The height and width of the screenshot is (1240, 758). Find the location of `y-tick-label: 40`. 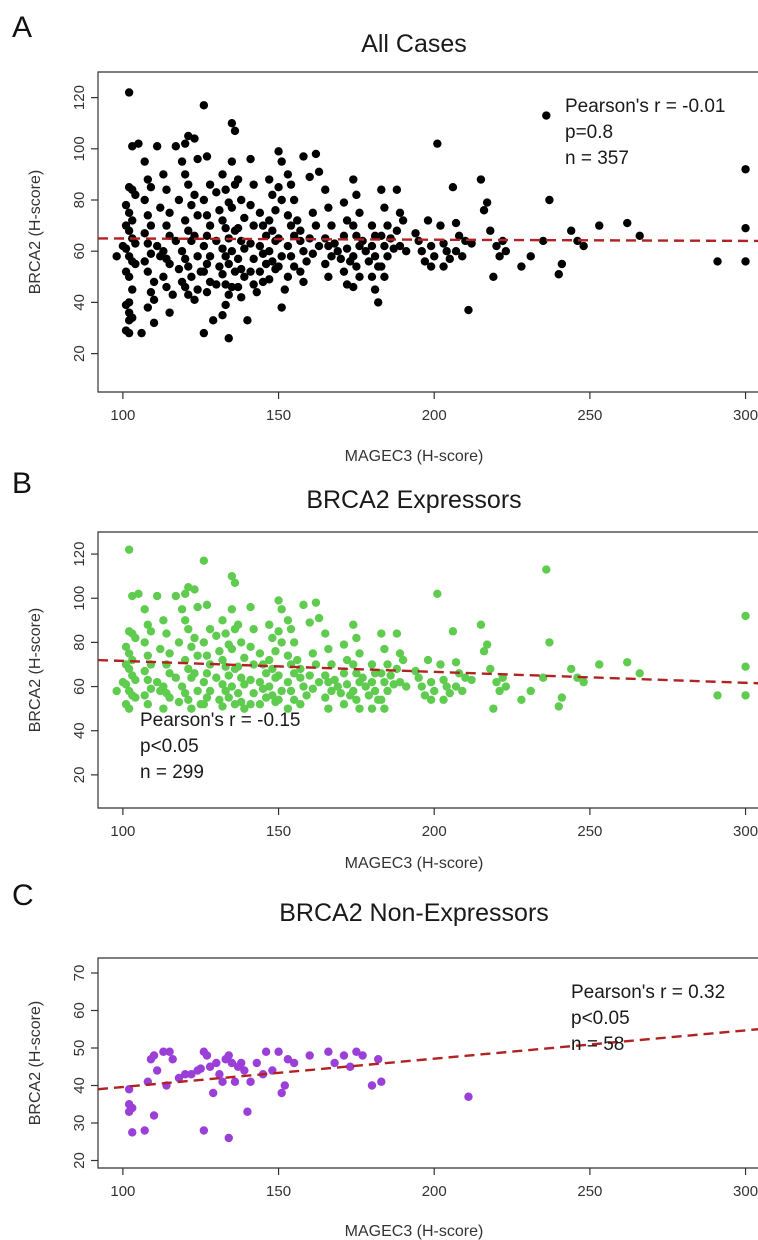

y-tick-label: 40 is located at coordinates (79, 1085).